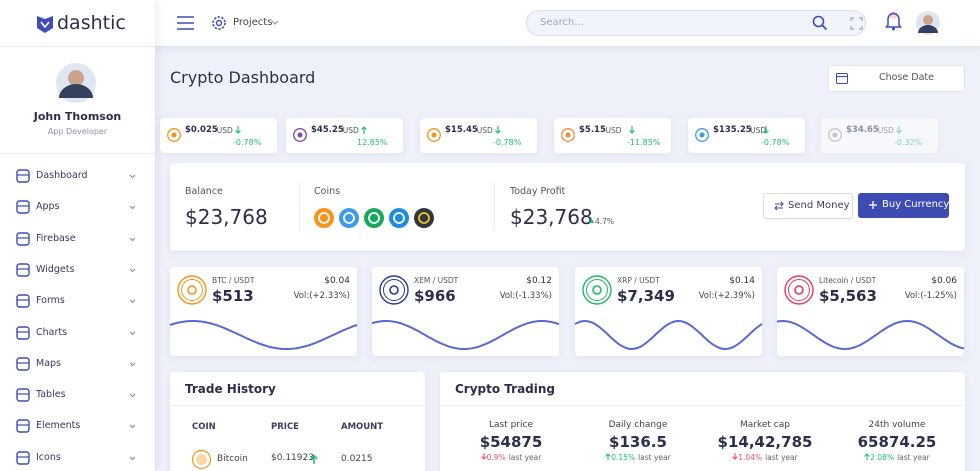 This screenshot has width=980, height=471. Describe the element at coordinates (48, 457) in the screenshot. I see `menu-item: Icons` at that location.